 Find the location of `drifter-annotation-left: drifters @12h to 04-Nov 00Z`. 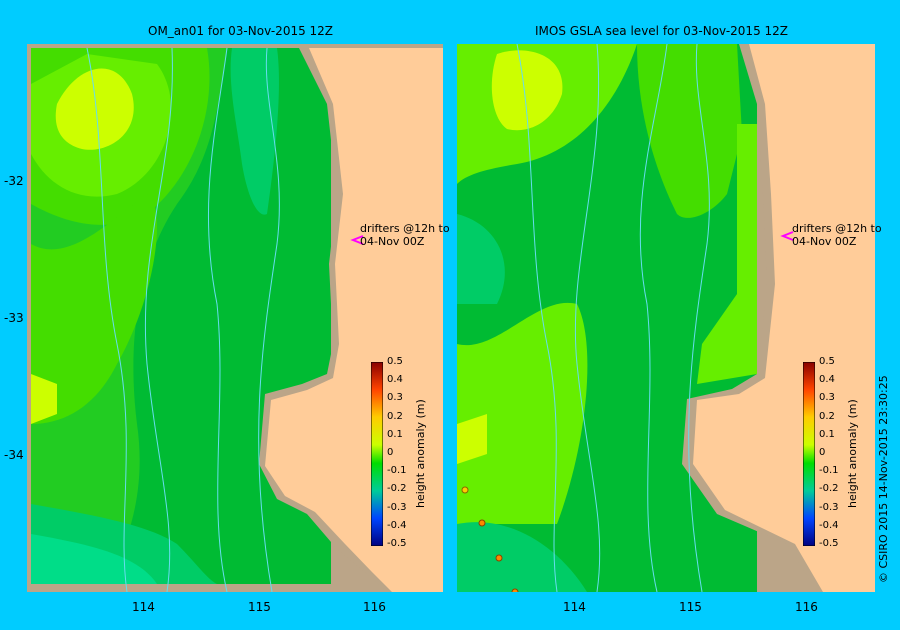

drifter-annotation-left: drifters @12h to 04-Nov 00Z is located at coordinates (405, 235).